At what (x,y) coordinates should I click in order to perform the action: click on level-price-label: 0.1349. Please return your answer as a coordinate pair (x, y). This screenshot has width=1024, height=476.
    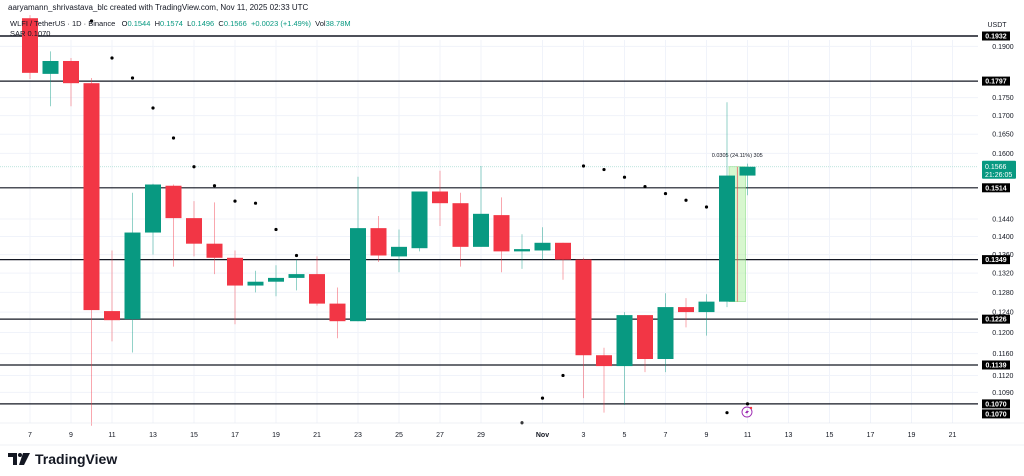
    Looking at the image, I should click on (996, 260).